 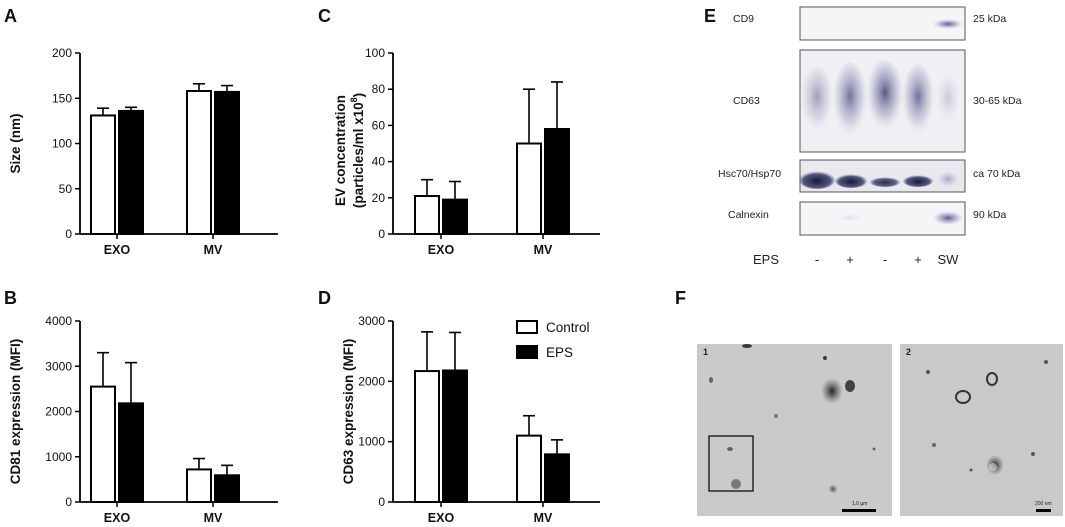 What do you see at coordinates (379, 162) in the screenshot?
I see `y-tick-label: 40` at bounding box center [379, 162].